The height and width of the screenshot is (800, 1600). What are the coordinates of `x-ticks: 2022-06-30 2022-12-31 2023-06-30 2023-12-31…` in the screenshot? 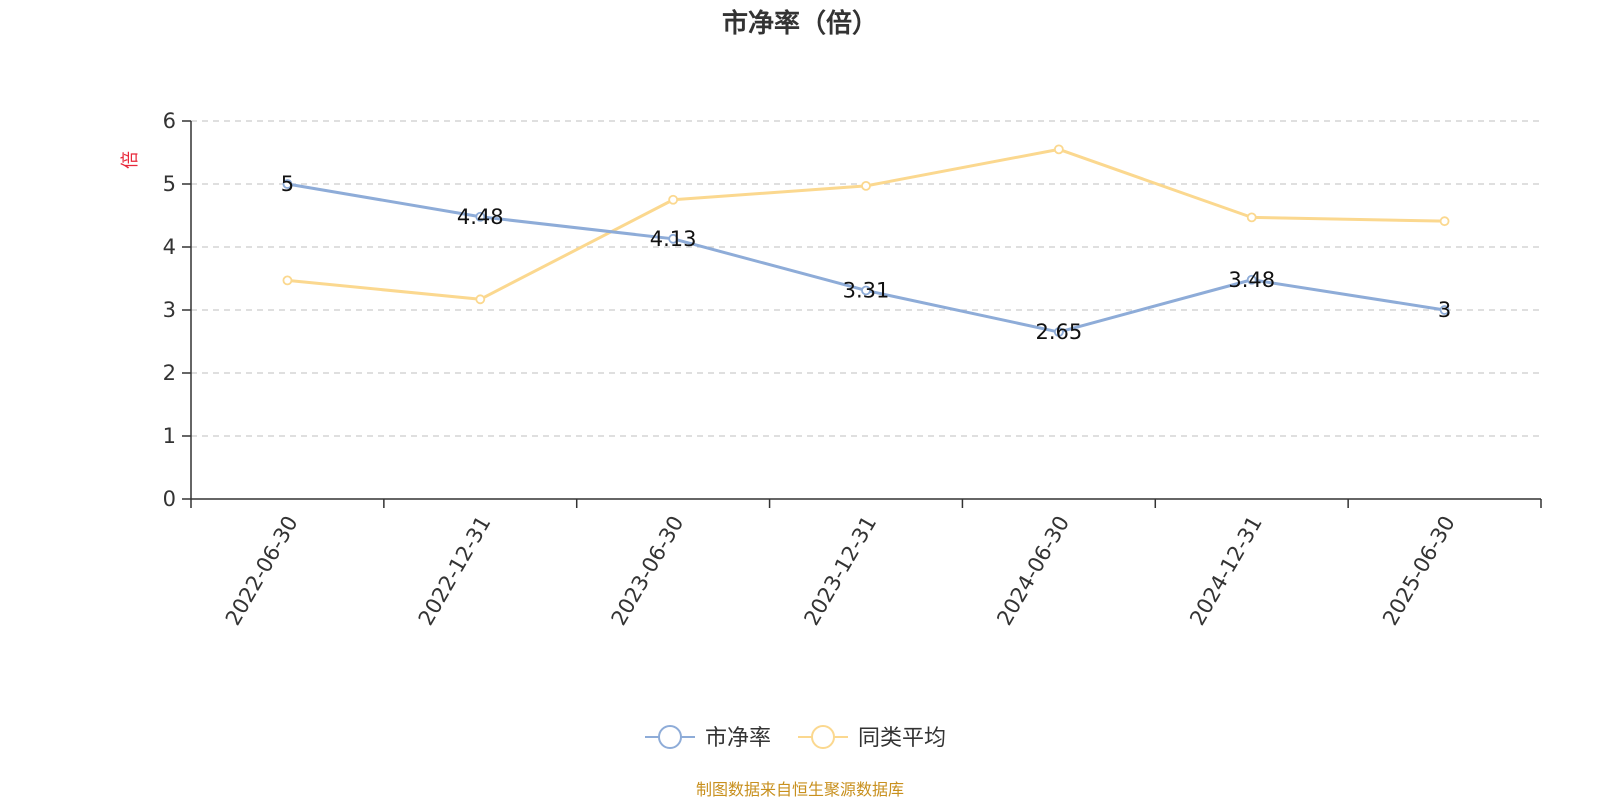 It's located at (866, 564).